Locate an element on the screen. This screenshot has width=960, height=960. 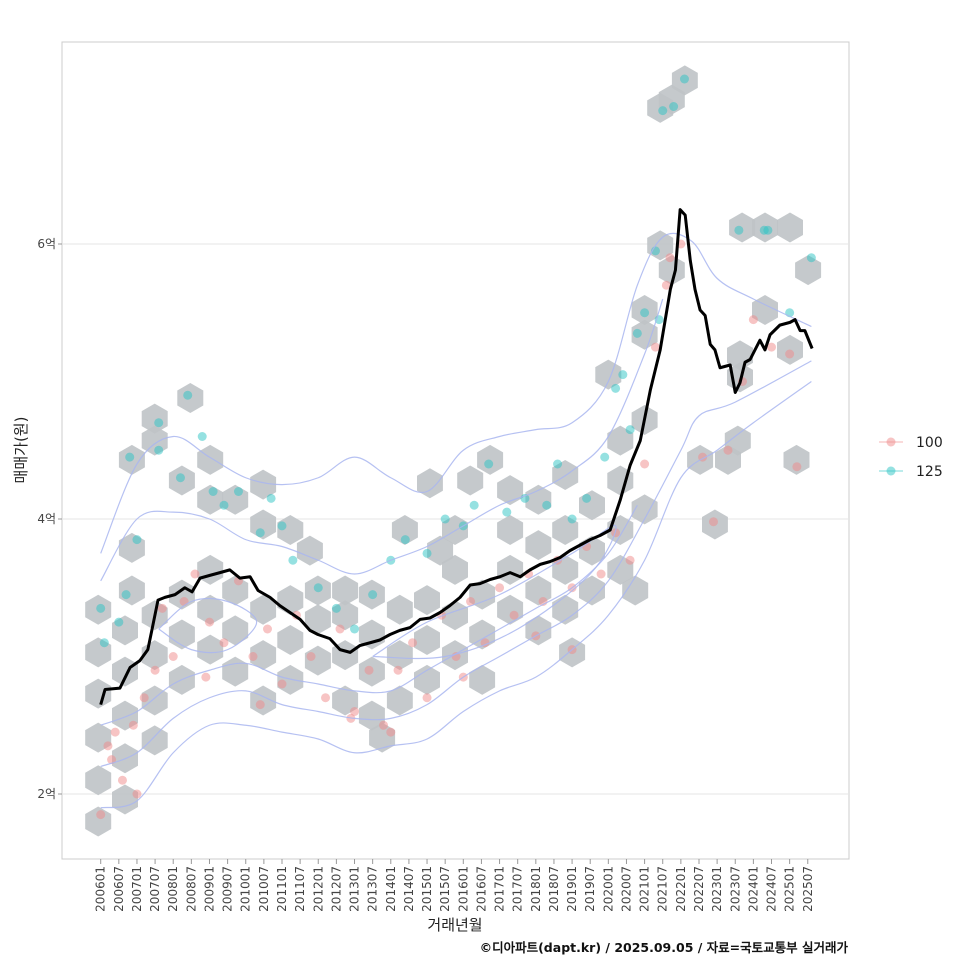
x-tick-label: 200901 is located at coordinates (209, 889).